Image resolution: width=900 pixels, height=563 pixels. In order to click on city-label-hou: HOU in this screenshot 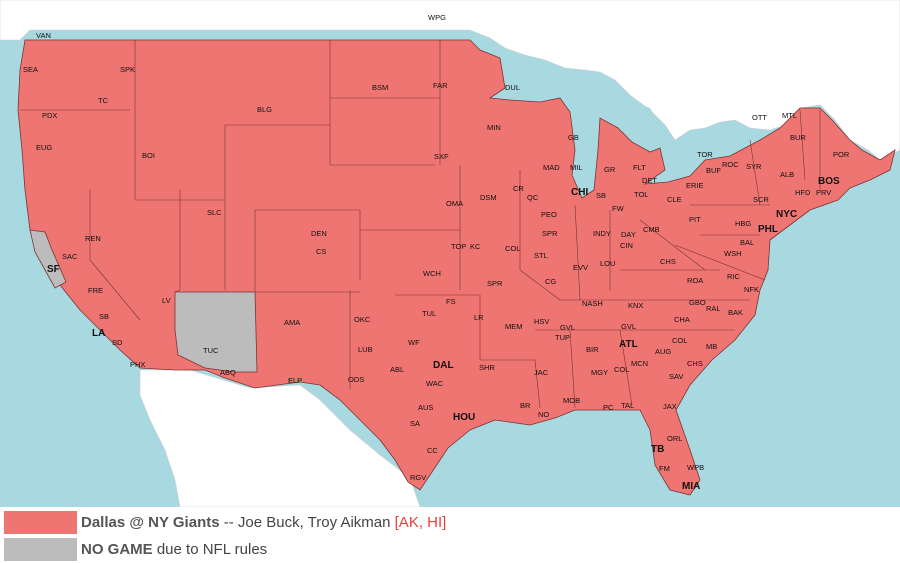, I will do `click(464, 417)`.